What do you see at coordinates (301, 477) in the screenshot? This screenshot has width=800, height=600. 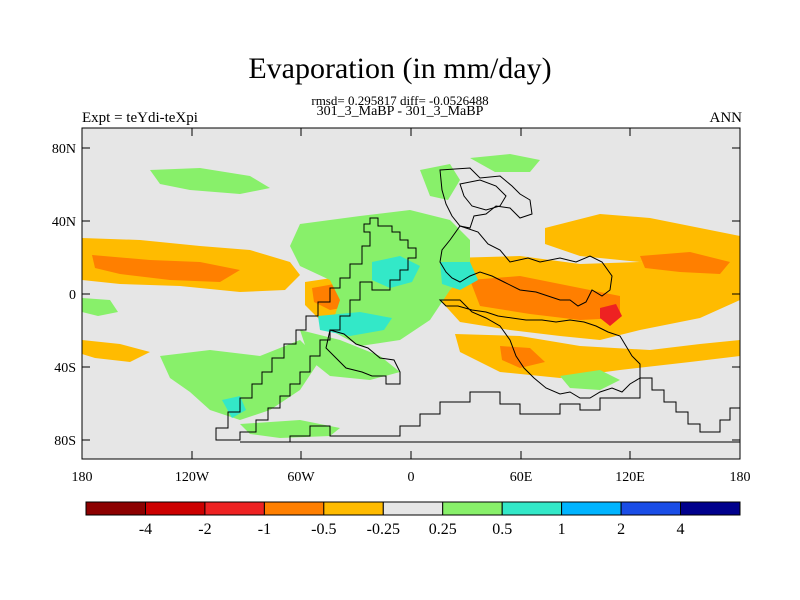 I see `lon-label-60w: 60W` at bounding box center [301, 477].